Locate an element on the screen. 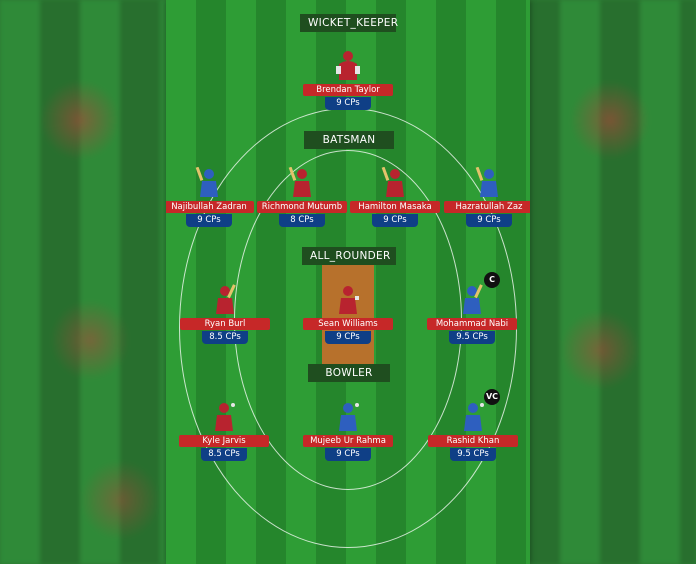 This screenshot has height=564, width=696. player-name: Kyle Jarvis is located at coordinates (224, 441).